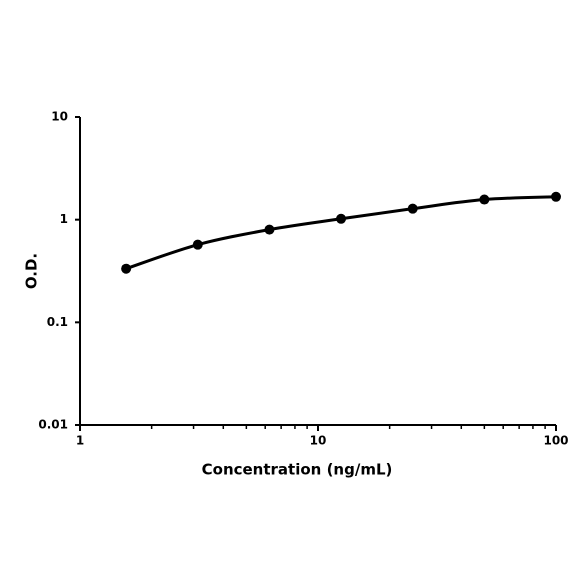  I want to click on y-tick-label: 0.1, so click(57, 322).